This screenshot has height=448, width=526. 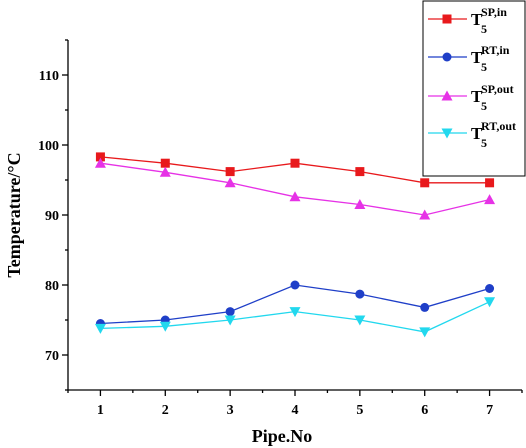 I want to click on y-axis-title: Temperature/°C, so click(x=14, y=214).